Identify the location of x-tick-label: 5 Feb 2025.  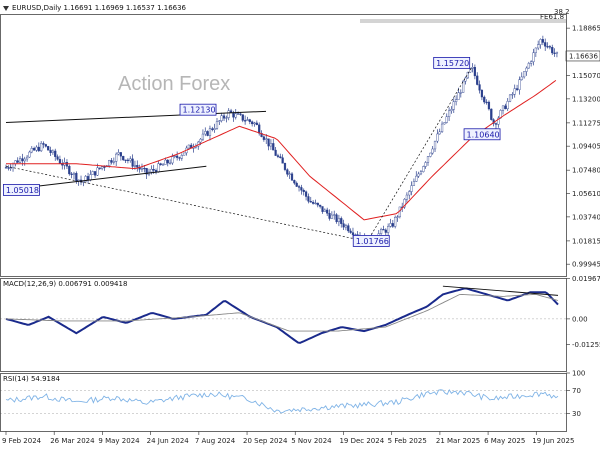
(407, 441).